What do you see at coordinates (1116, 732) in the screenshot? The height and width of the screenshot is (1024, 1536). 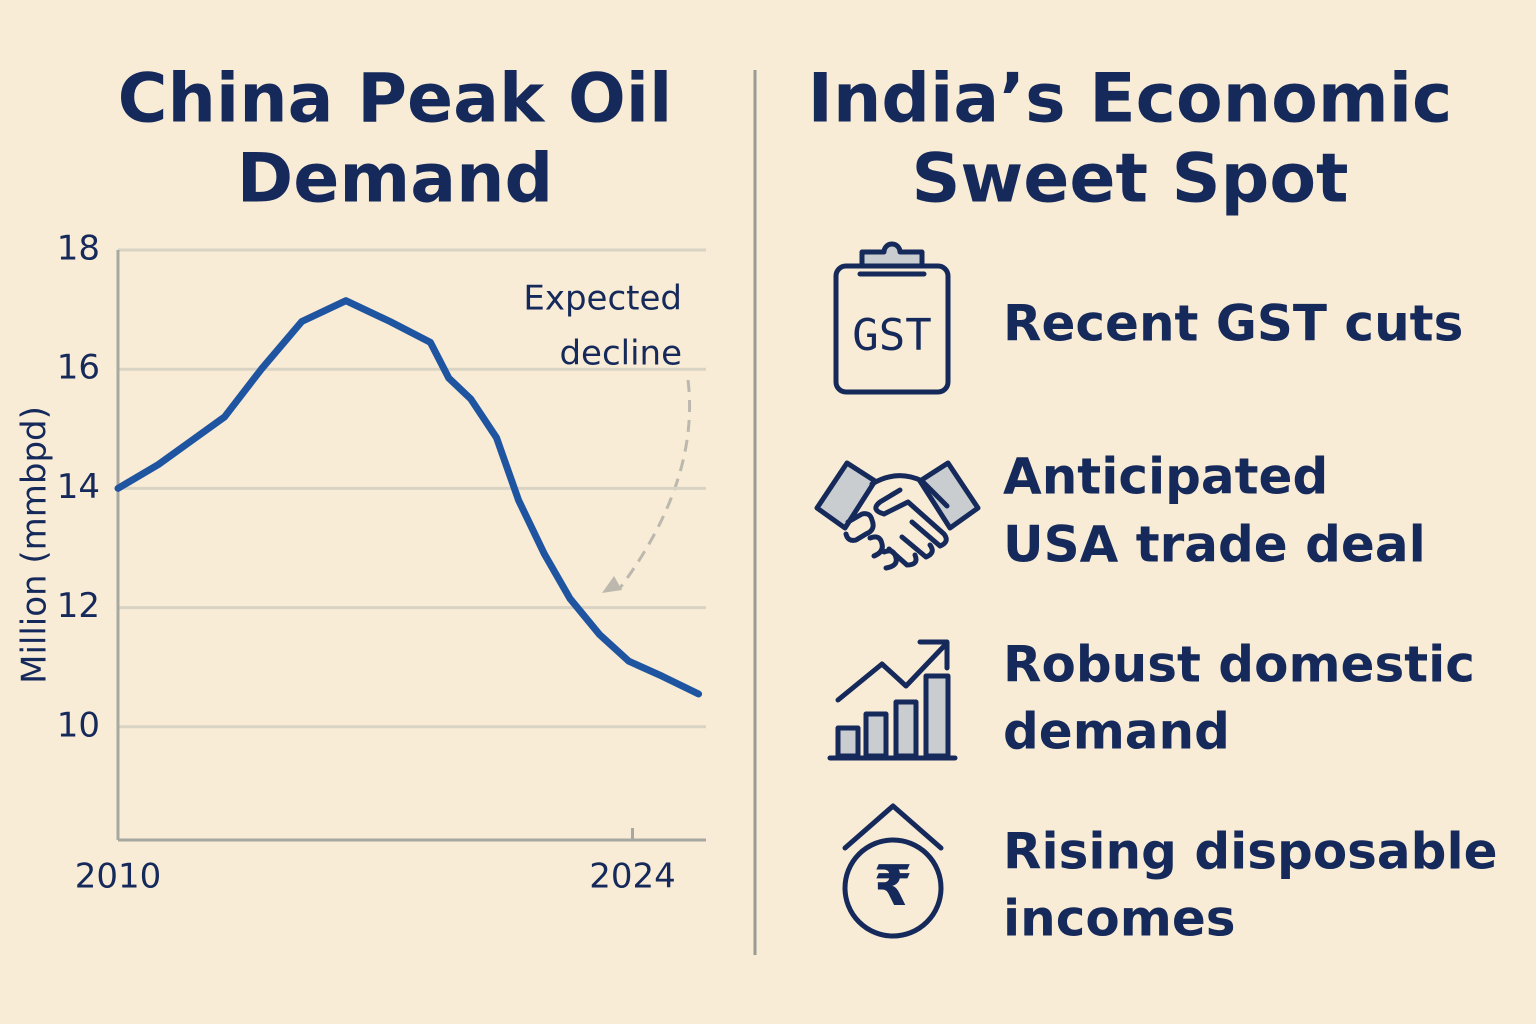 I see `item-text: demand` at bounding box center [1116, 732].